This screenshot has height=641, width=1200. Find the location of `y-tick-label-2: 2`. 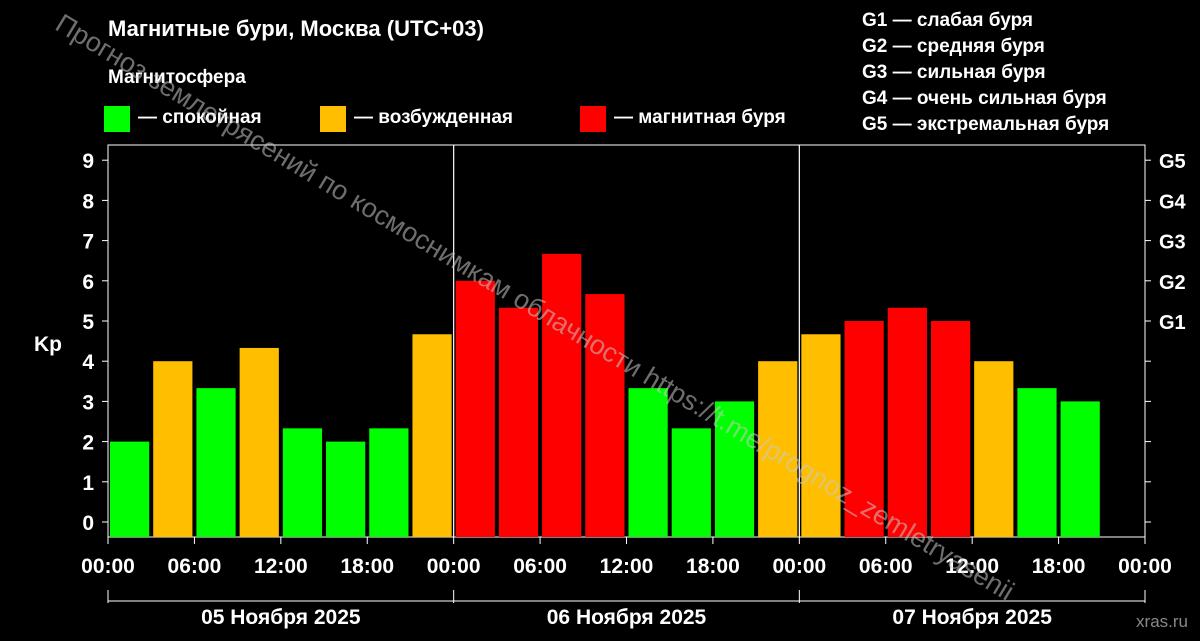

y-tick-label-2: 2 is located at coordinates (88, 443).